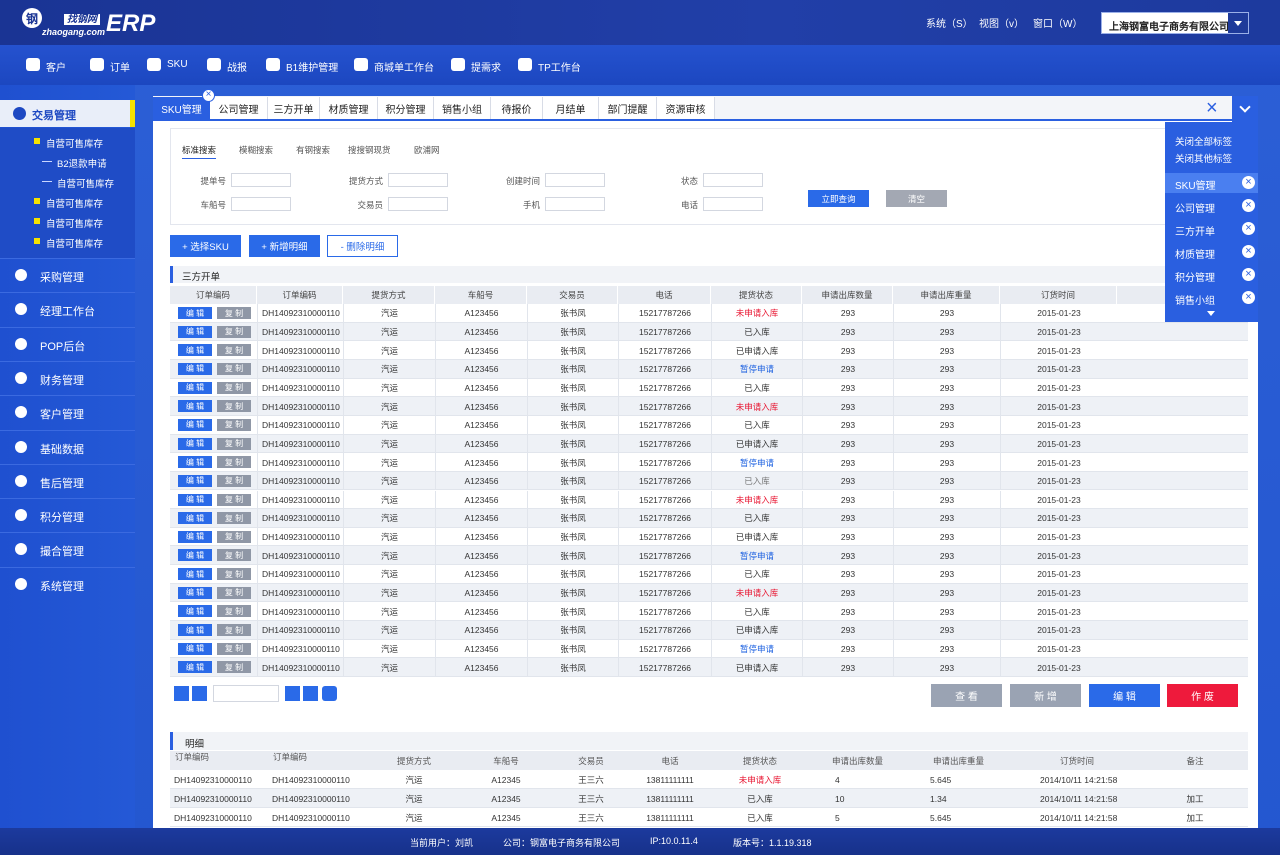 This screenshot has width=1280, height=855. I want to click on search-button: 立即查询, so click(838, 198).